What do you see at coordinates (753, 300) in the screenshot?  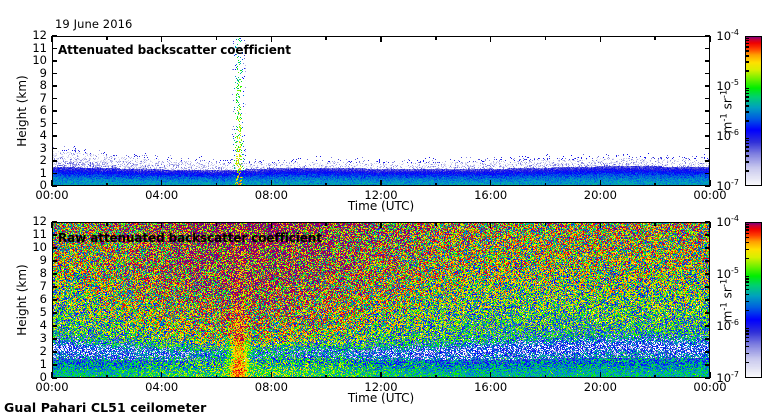 I see `colorbar-bottom` at bounding box center [753, 300].